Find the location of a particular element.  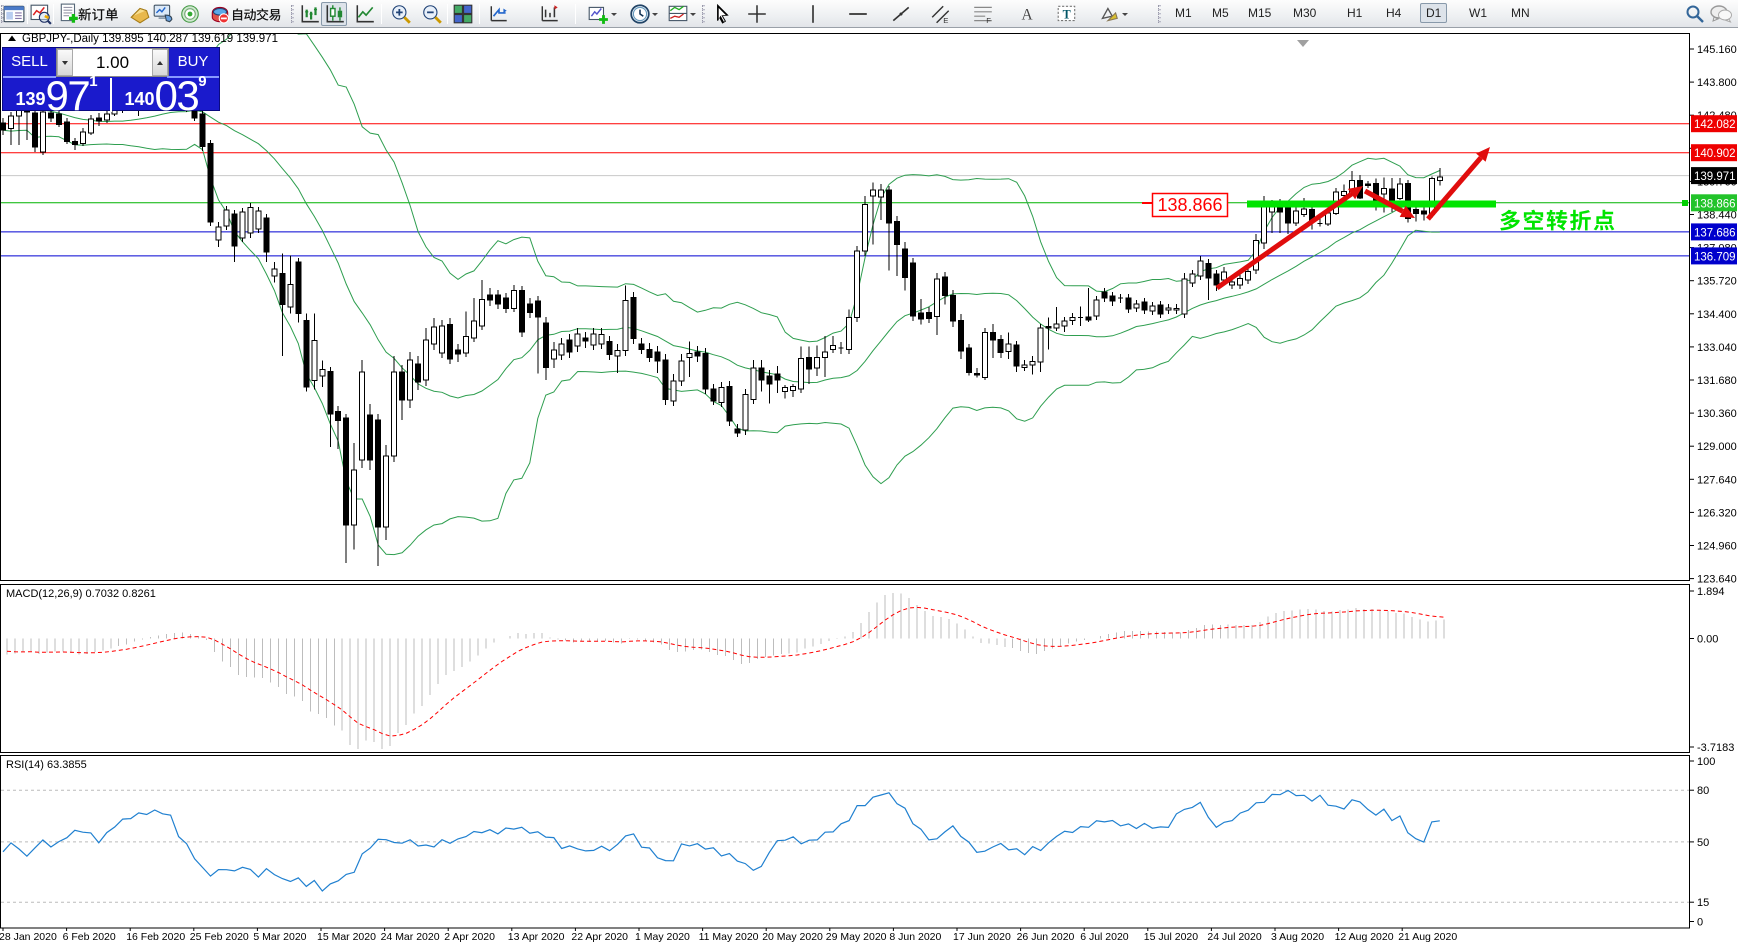

svg-text: 134.400 is located at coordinates (1717, 315).